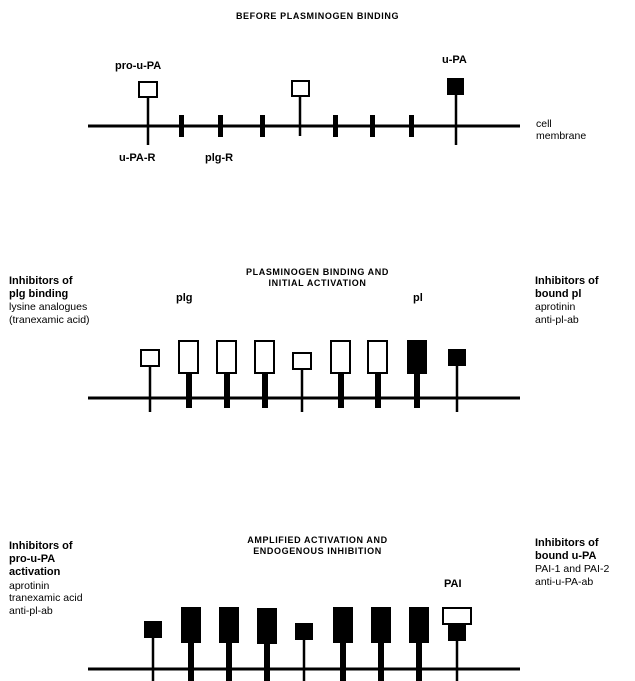  I want to click on cell-membrane-label-line1: cell, so click(544, 124).